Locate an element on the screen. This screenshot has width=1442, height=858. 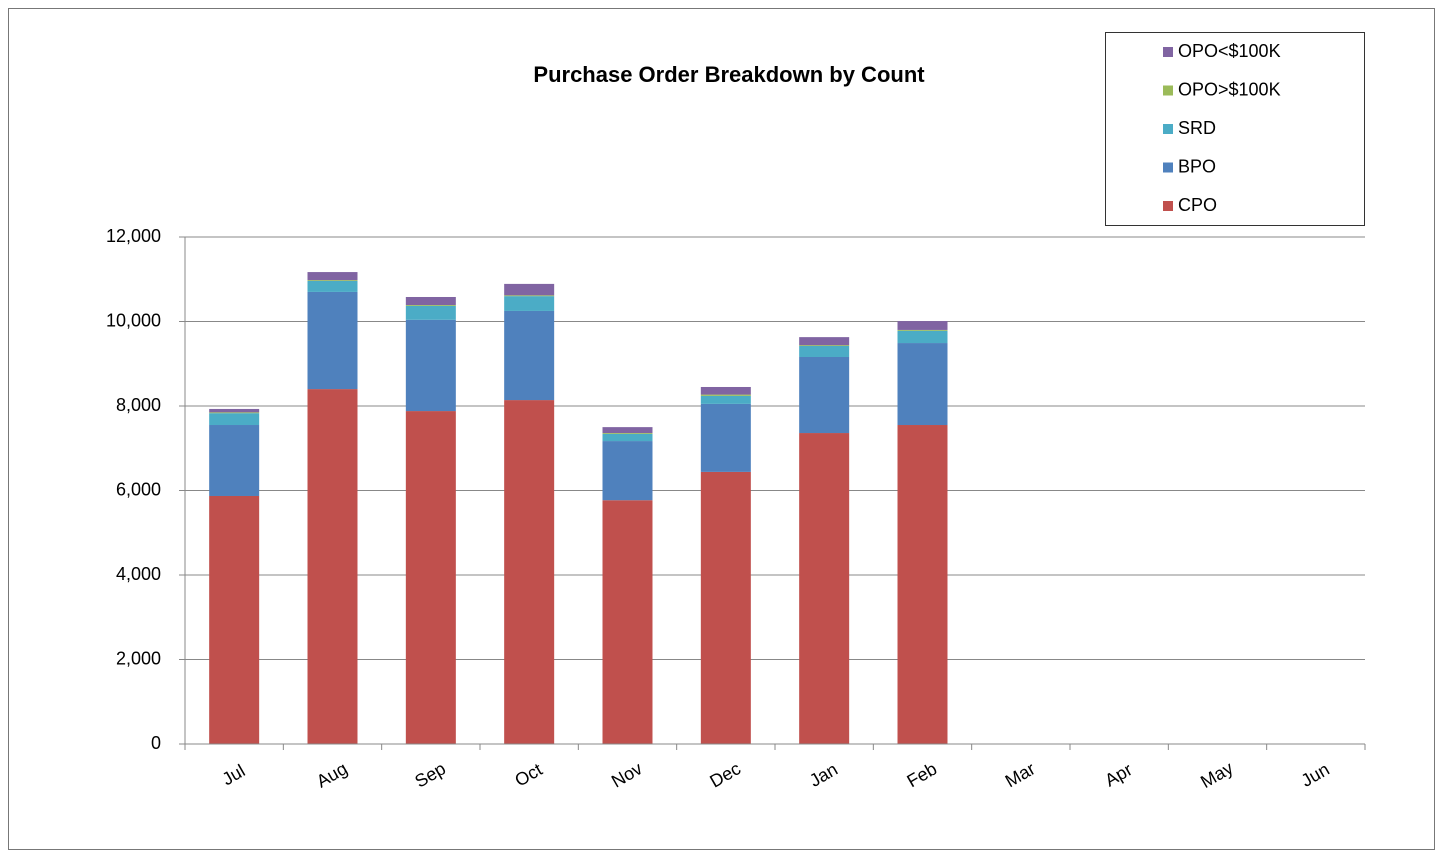
legend-label: SRD is located at coordinates (1197, 128).